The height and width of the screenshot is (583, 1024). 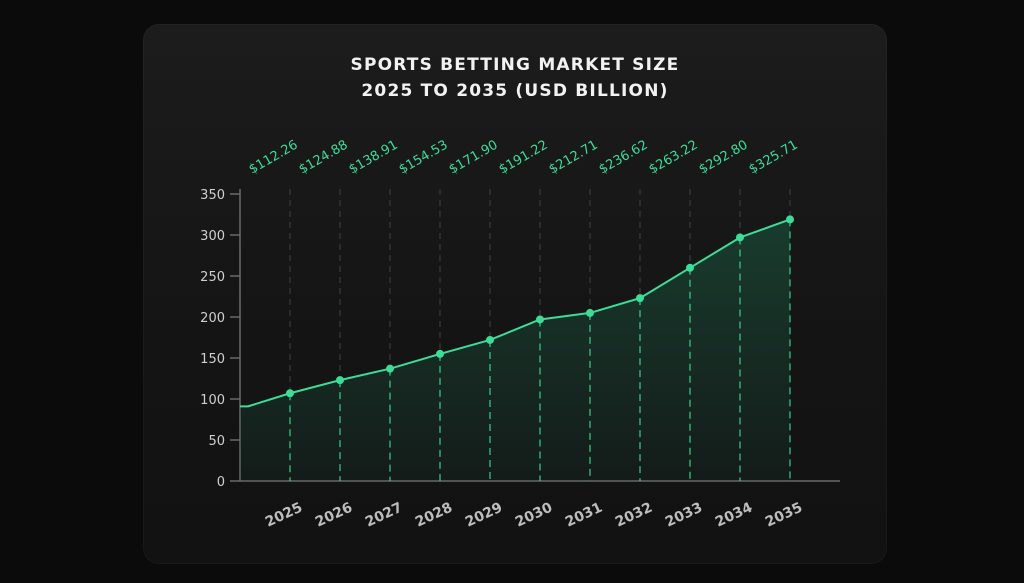 What do you see at coordinates (212, 400) in the screenshot?
I see `y-tick-label: 100` at bounding box center [212, 400].